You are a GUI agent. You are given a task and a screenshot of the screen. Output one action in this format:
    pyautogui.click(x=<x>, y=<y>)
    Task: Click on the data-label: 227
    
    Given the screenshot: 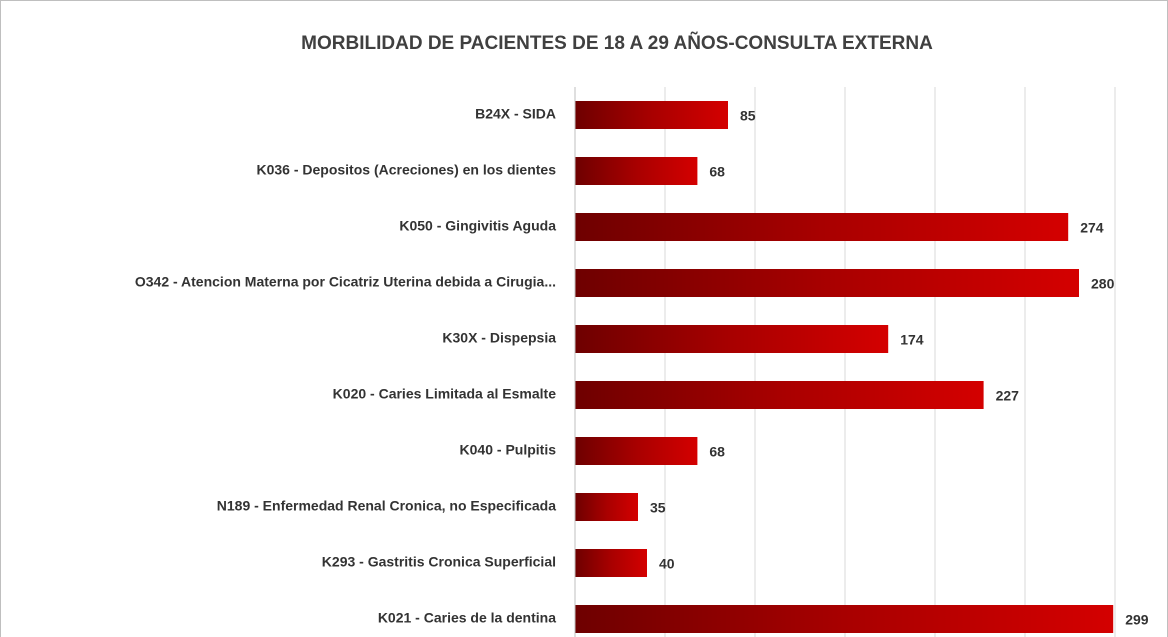 What is the action you would take?
    pyautogui.click(x=1008, y=396)
    